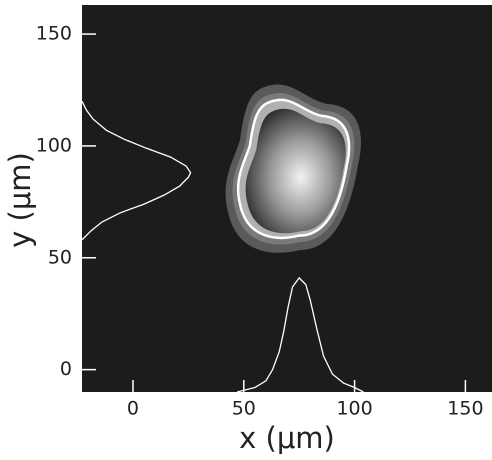 Image resolution: width=492 pixels, height=460 pixels. What do you see at coordinates (136, 170) in the screenshot?
I see `y-profile` at bounding box center [136, 170].